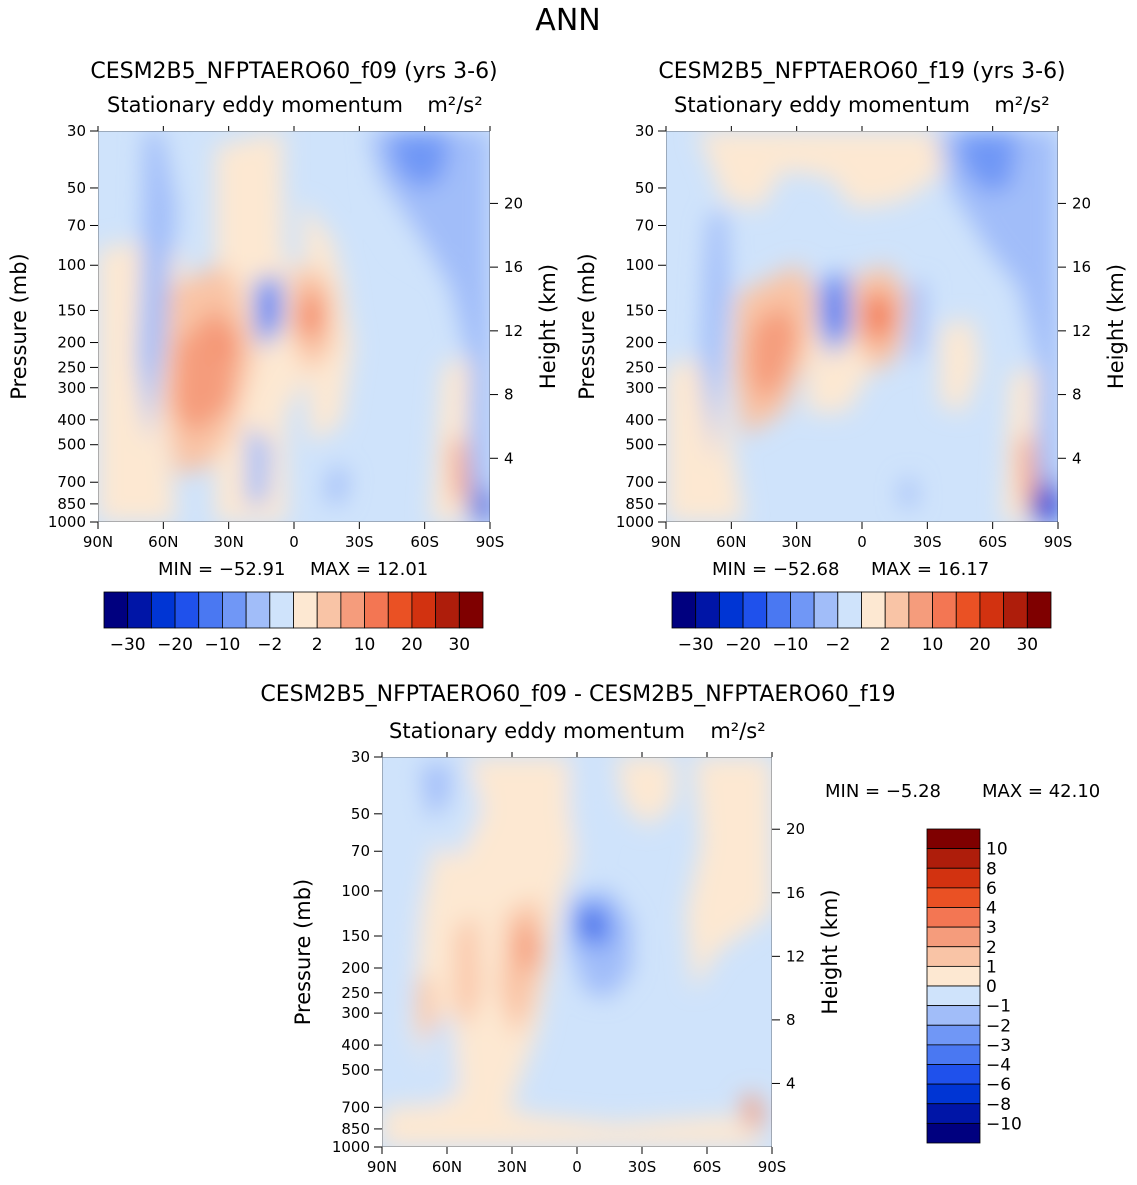 This screenshot has height=1185, width=1137. Describe the element at coordinates (930, 569) in the screenshot. I see `max-label: MAX = 16.17` at that location.